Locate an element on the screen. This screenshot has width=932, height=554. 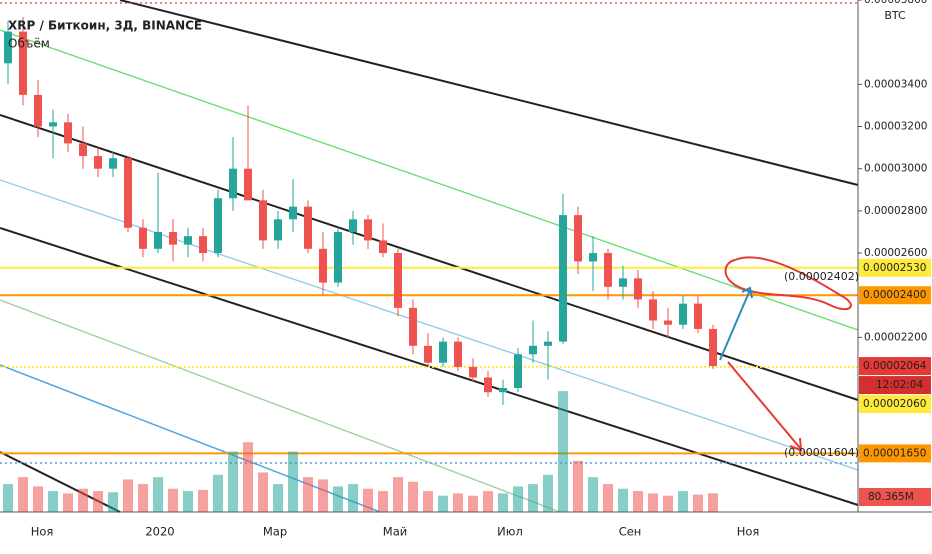
x-tick-label: 2020 is located at coordinates (159, 532).